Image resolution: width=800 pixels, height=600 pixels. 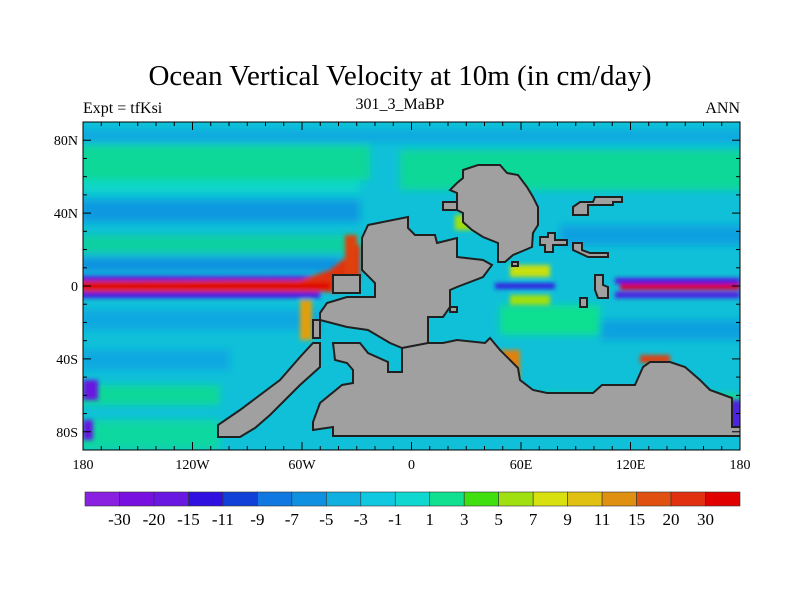 I want to click on colorbar-label: 9, so click(x=567, y=519).